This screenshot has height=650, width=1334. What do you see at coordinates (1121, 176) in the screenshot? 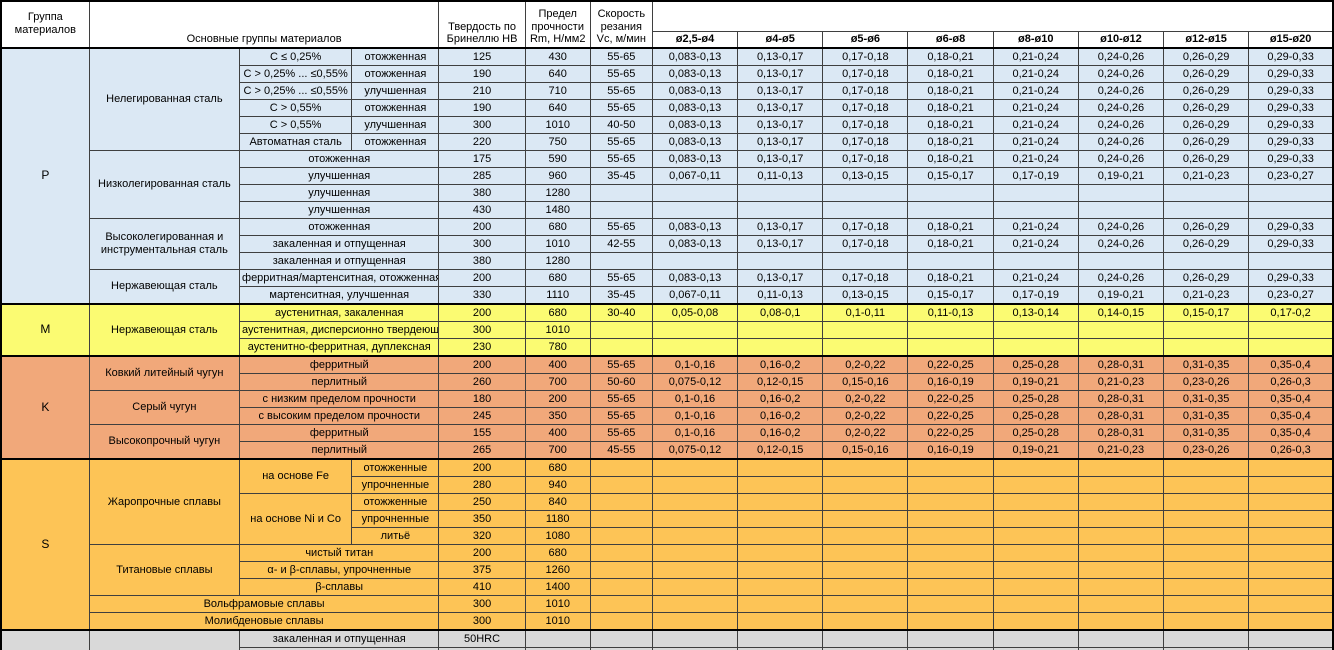
I see `feed-cell: 0,19-0,21` at bounding box center [1121, 176].